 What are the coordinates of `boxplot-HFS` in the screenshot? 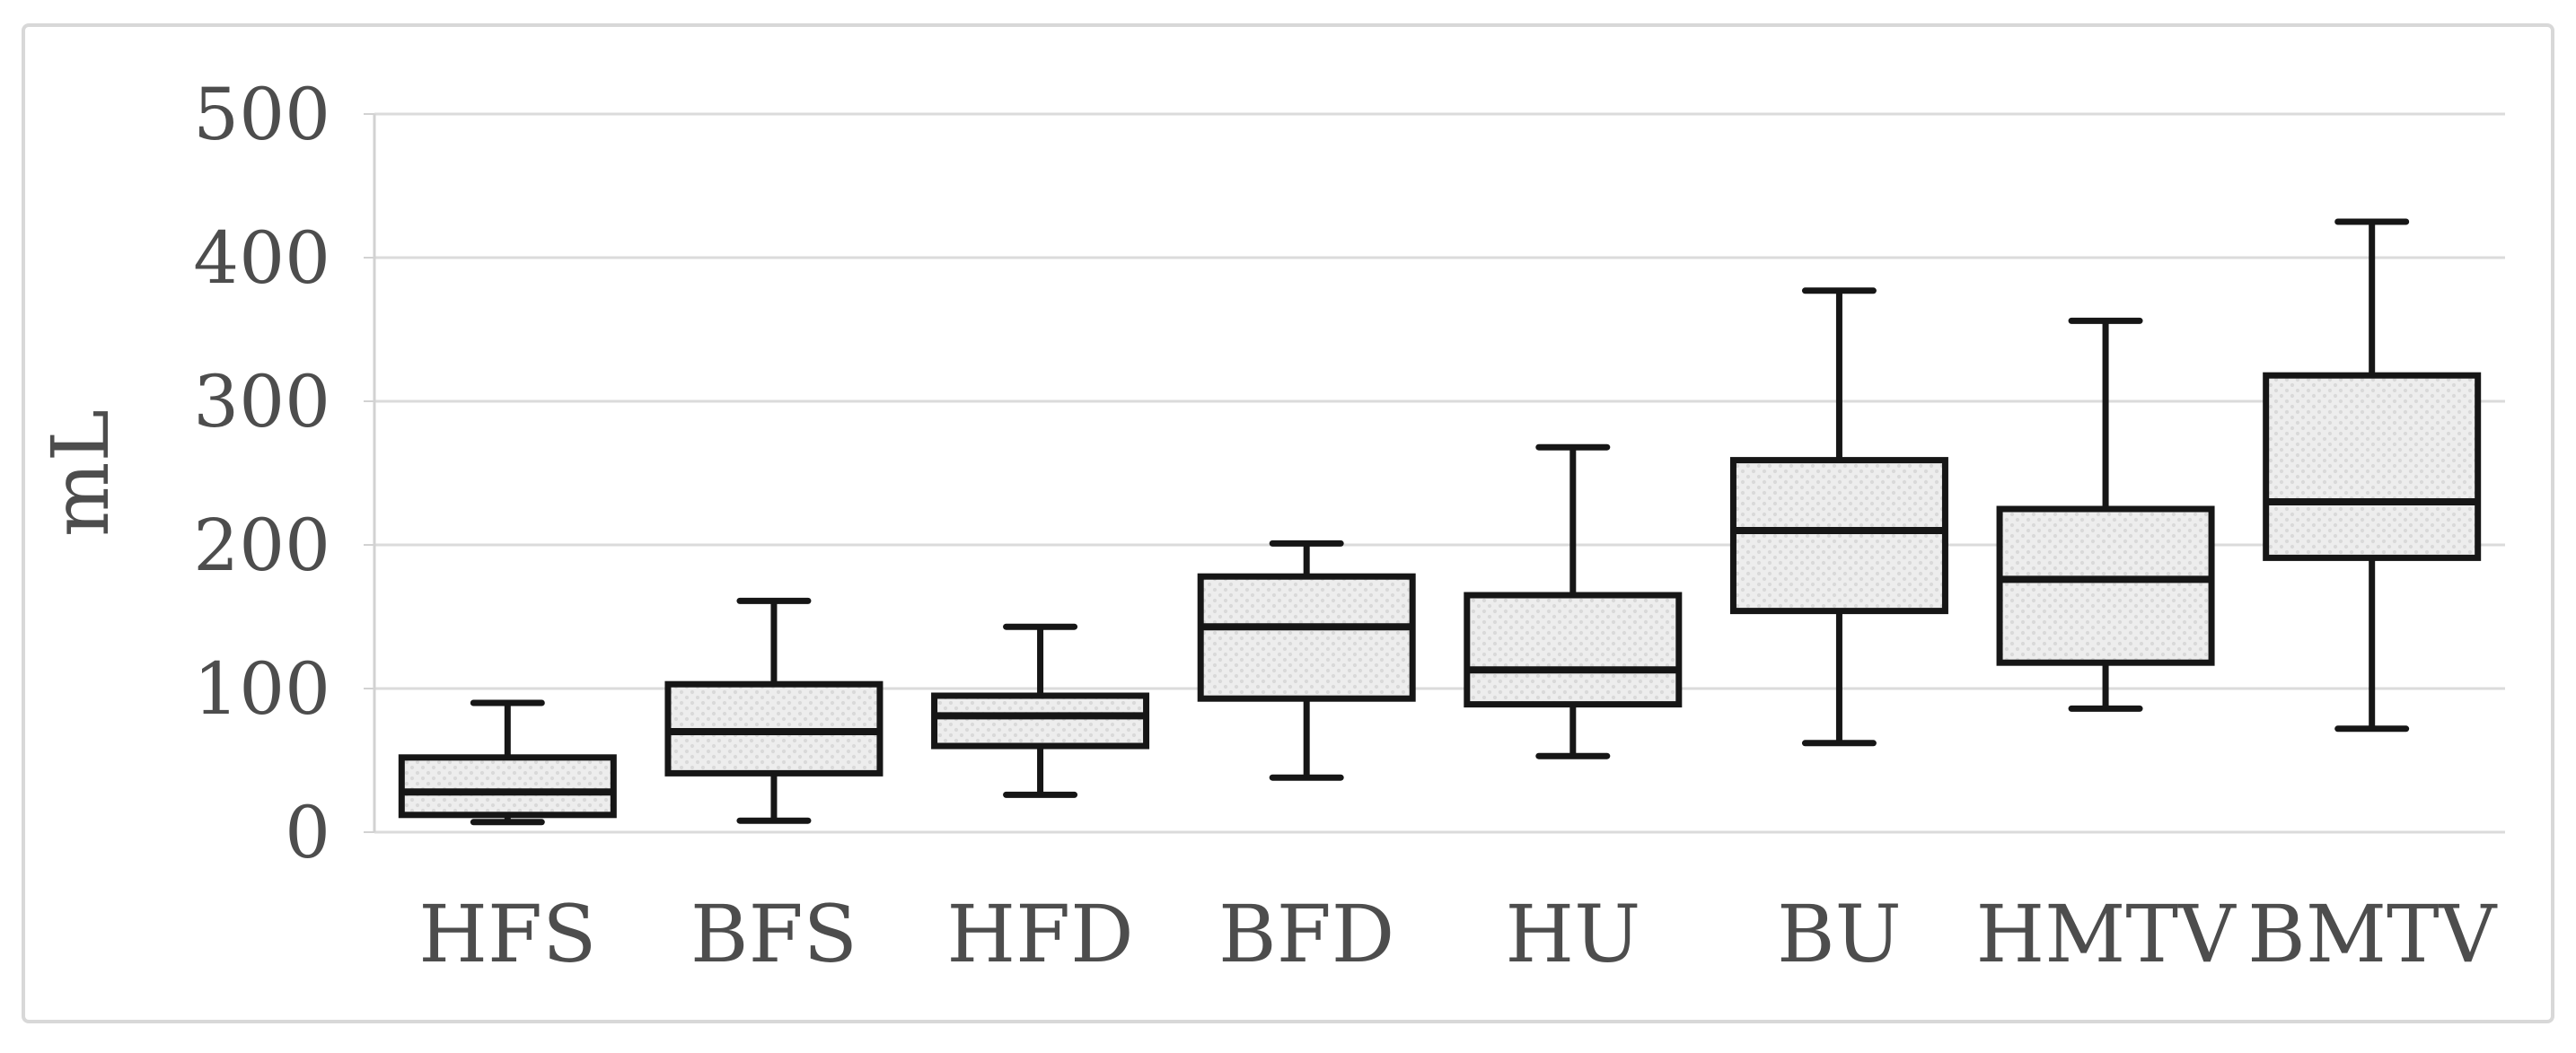 It's located at (507, 762).